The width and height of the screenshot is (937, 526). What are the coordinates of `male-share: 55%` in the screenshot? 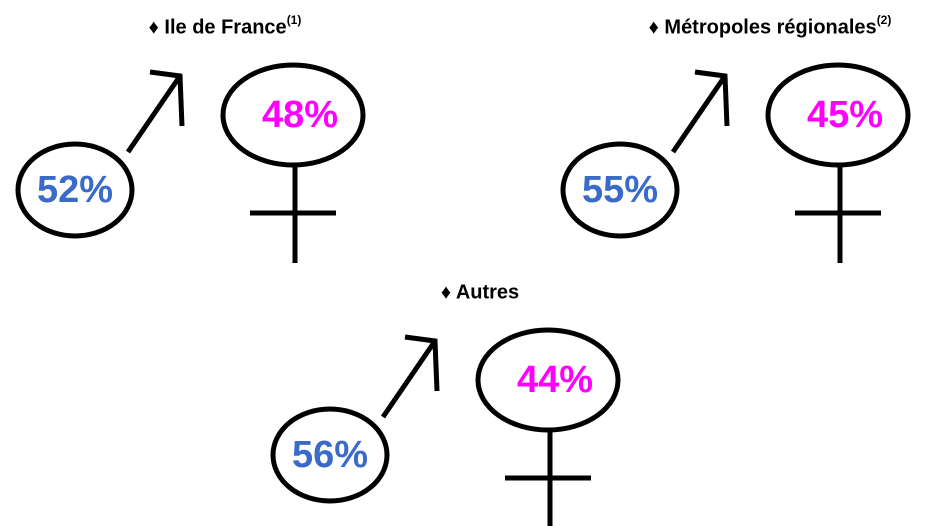 It's located at (620, 190).